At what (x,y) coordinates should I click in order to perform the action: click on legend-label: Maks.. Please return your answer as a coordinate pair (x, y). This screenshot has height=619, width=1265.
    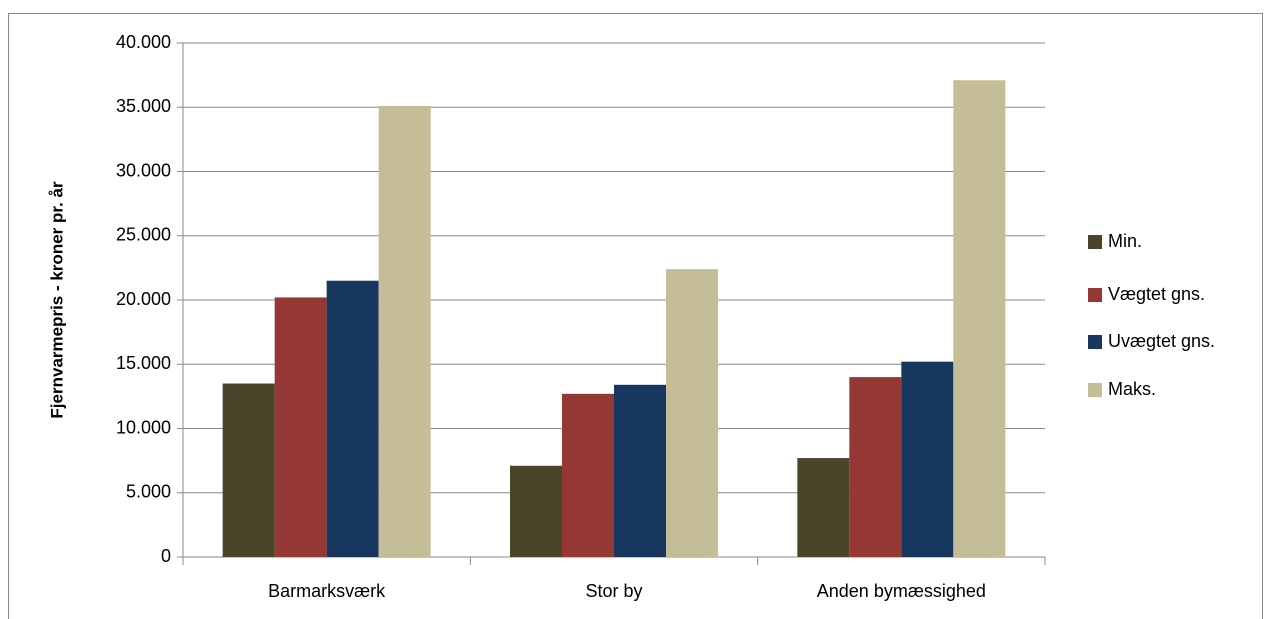
    Looking at the image, I should click on (1132, 389).